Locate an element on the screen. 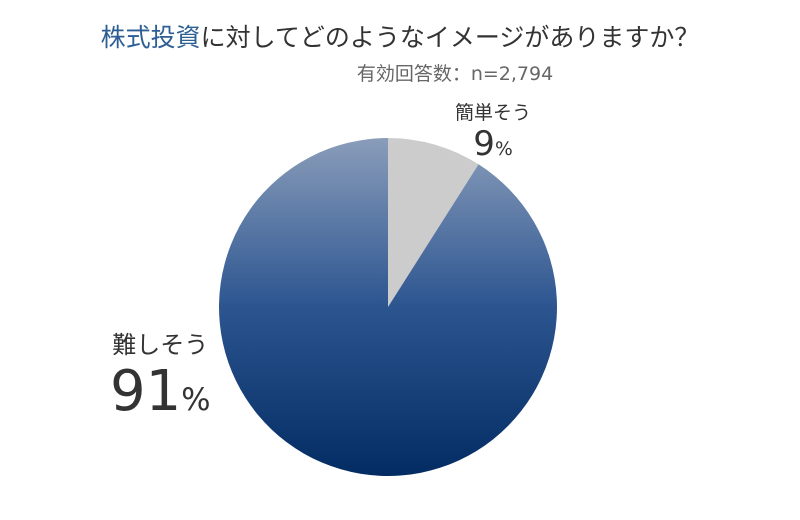 Image resolution: width=800 pixels, height=520 pixels. label-easy-percent: 9% is located at coordinates (492, 144).